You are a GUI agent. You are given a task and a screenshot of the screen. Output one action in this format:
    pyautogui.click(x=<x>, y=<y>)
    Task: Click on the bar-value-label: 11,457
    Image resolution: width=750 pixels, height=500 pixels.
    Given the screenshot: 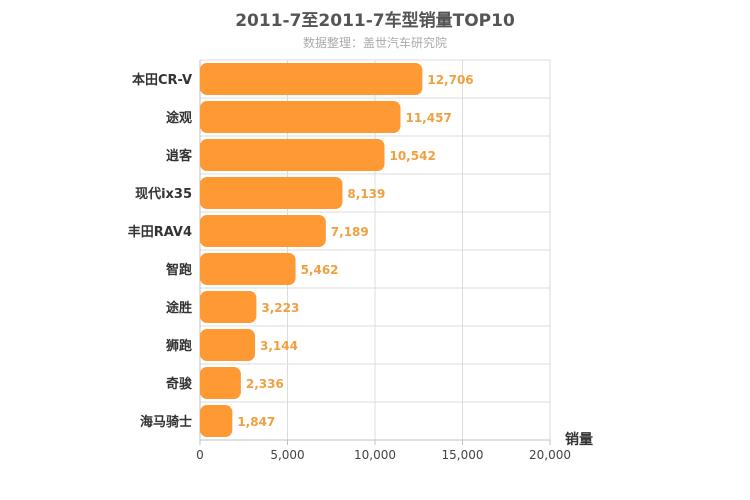 What is the action you would take?
    pyautogui.click(x=428, y=118)
    